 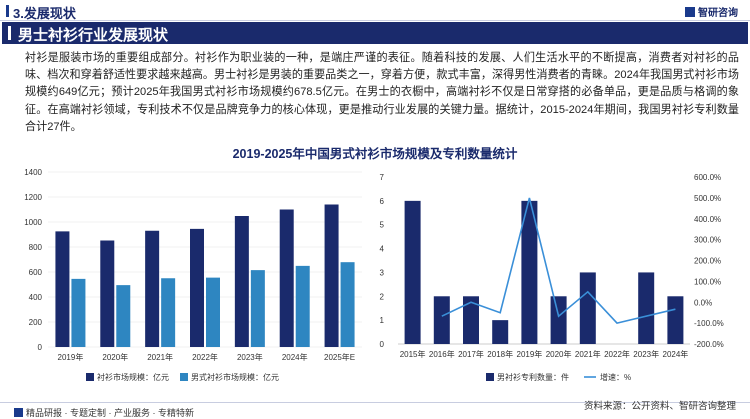 What do you see at coordinates (382, 296) in the screenshot?
I see `y-left-tick-label: 2` at bounding box center [382, 296].